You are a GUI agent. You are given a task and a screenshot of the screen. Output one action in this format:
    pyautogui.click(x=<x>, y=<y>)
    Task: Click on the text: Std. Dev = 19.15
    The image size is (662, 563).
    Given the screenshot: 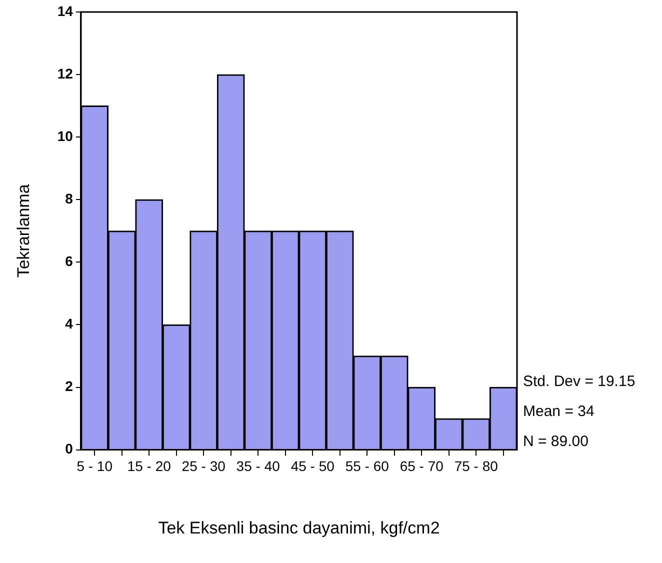 What is the action you would take?
    pyautogui.click(x=579, y=381)
    